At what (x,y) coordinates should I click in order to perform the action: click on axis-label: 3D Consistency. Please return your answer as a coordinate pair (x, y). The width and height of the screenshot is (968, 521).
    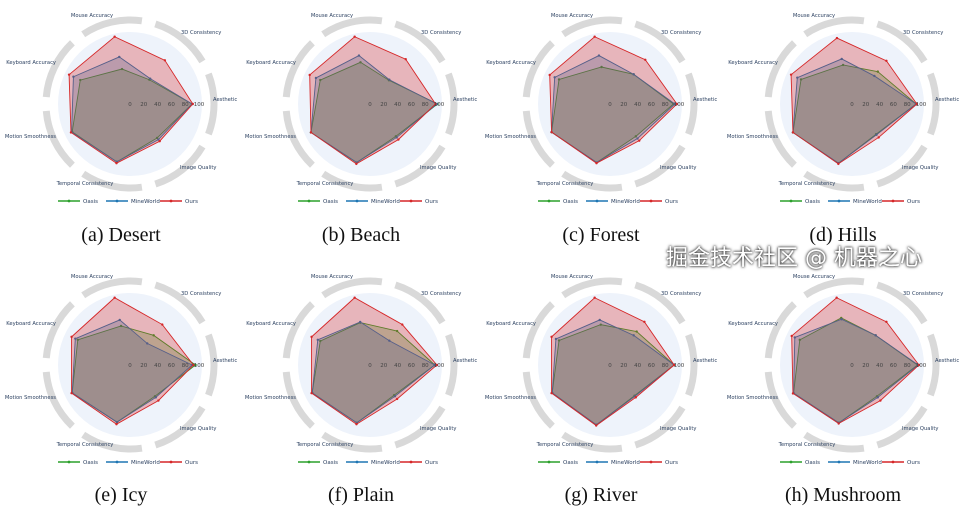
    Looking at the image, I should click on (681, 33).